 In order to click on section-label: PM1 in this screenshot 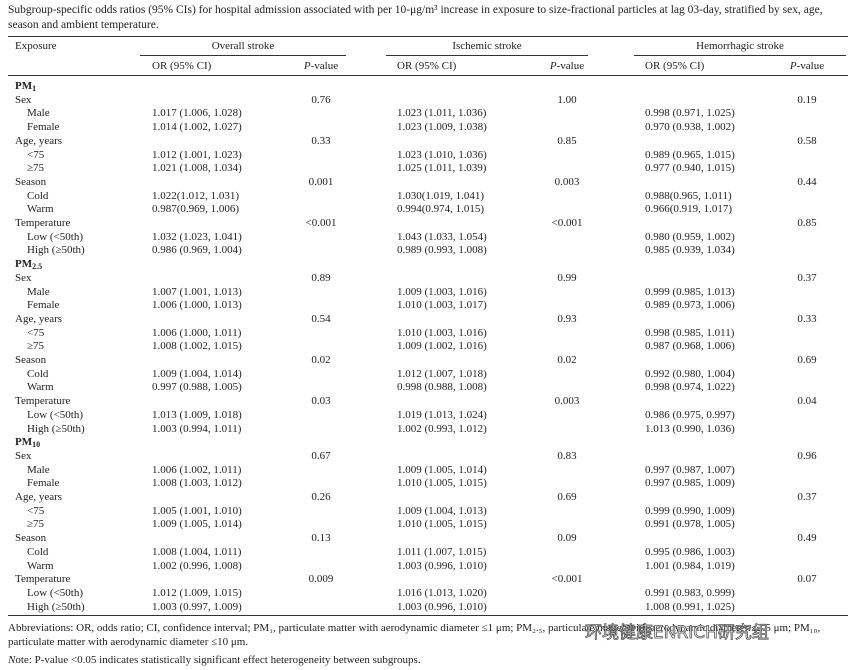, I will do `click(25, 86)`.